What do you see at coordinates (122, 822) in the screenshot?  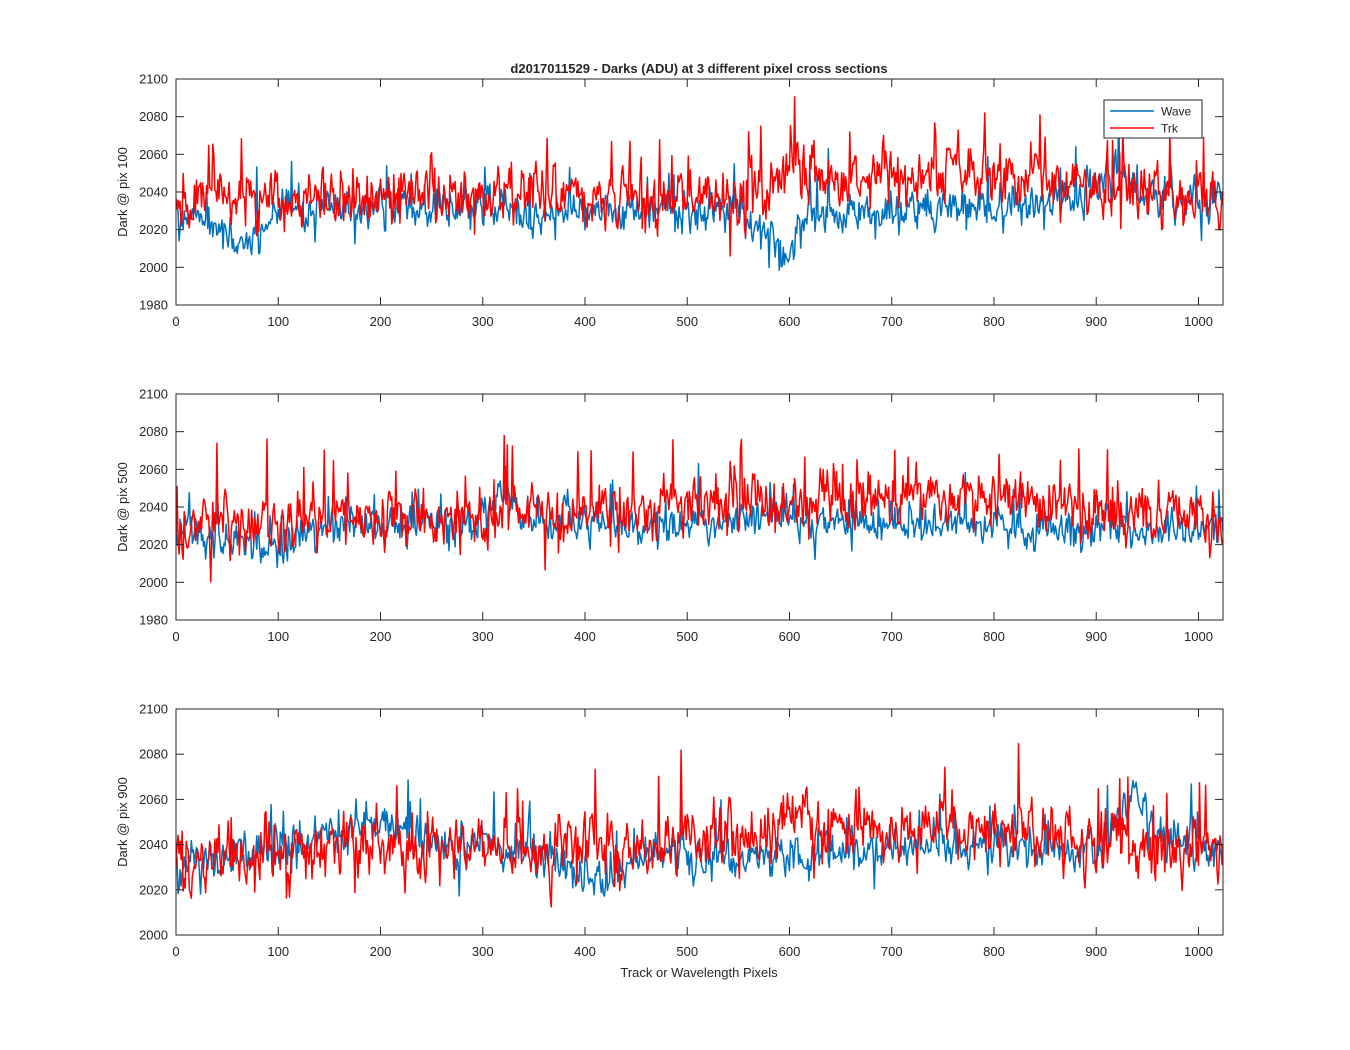 I see `y-axis-label: Dark @ pix 900` at bounding box center [122, 822].